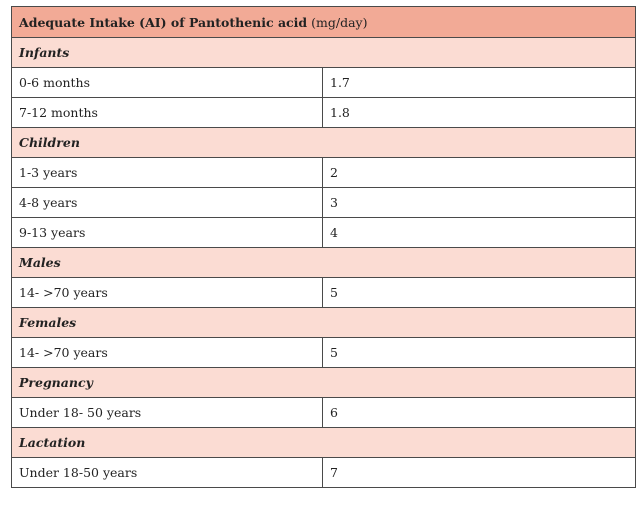  What do you see at coordinates (167, 112) in the screenshot?
I see `age-cell: 7-12 months` at bounding box center [167, 112].